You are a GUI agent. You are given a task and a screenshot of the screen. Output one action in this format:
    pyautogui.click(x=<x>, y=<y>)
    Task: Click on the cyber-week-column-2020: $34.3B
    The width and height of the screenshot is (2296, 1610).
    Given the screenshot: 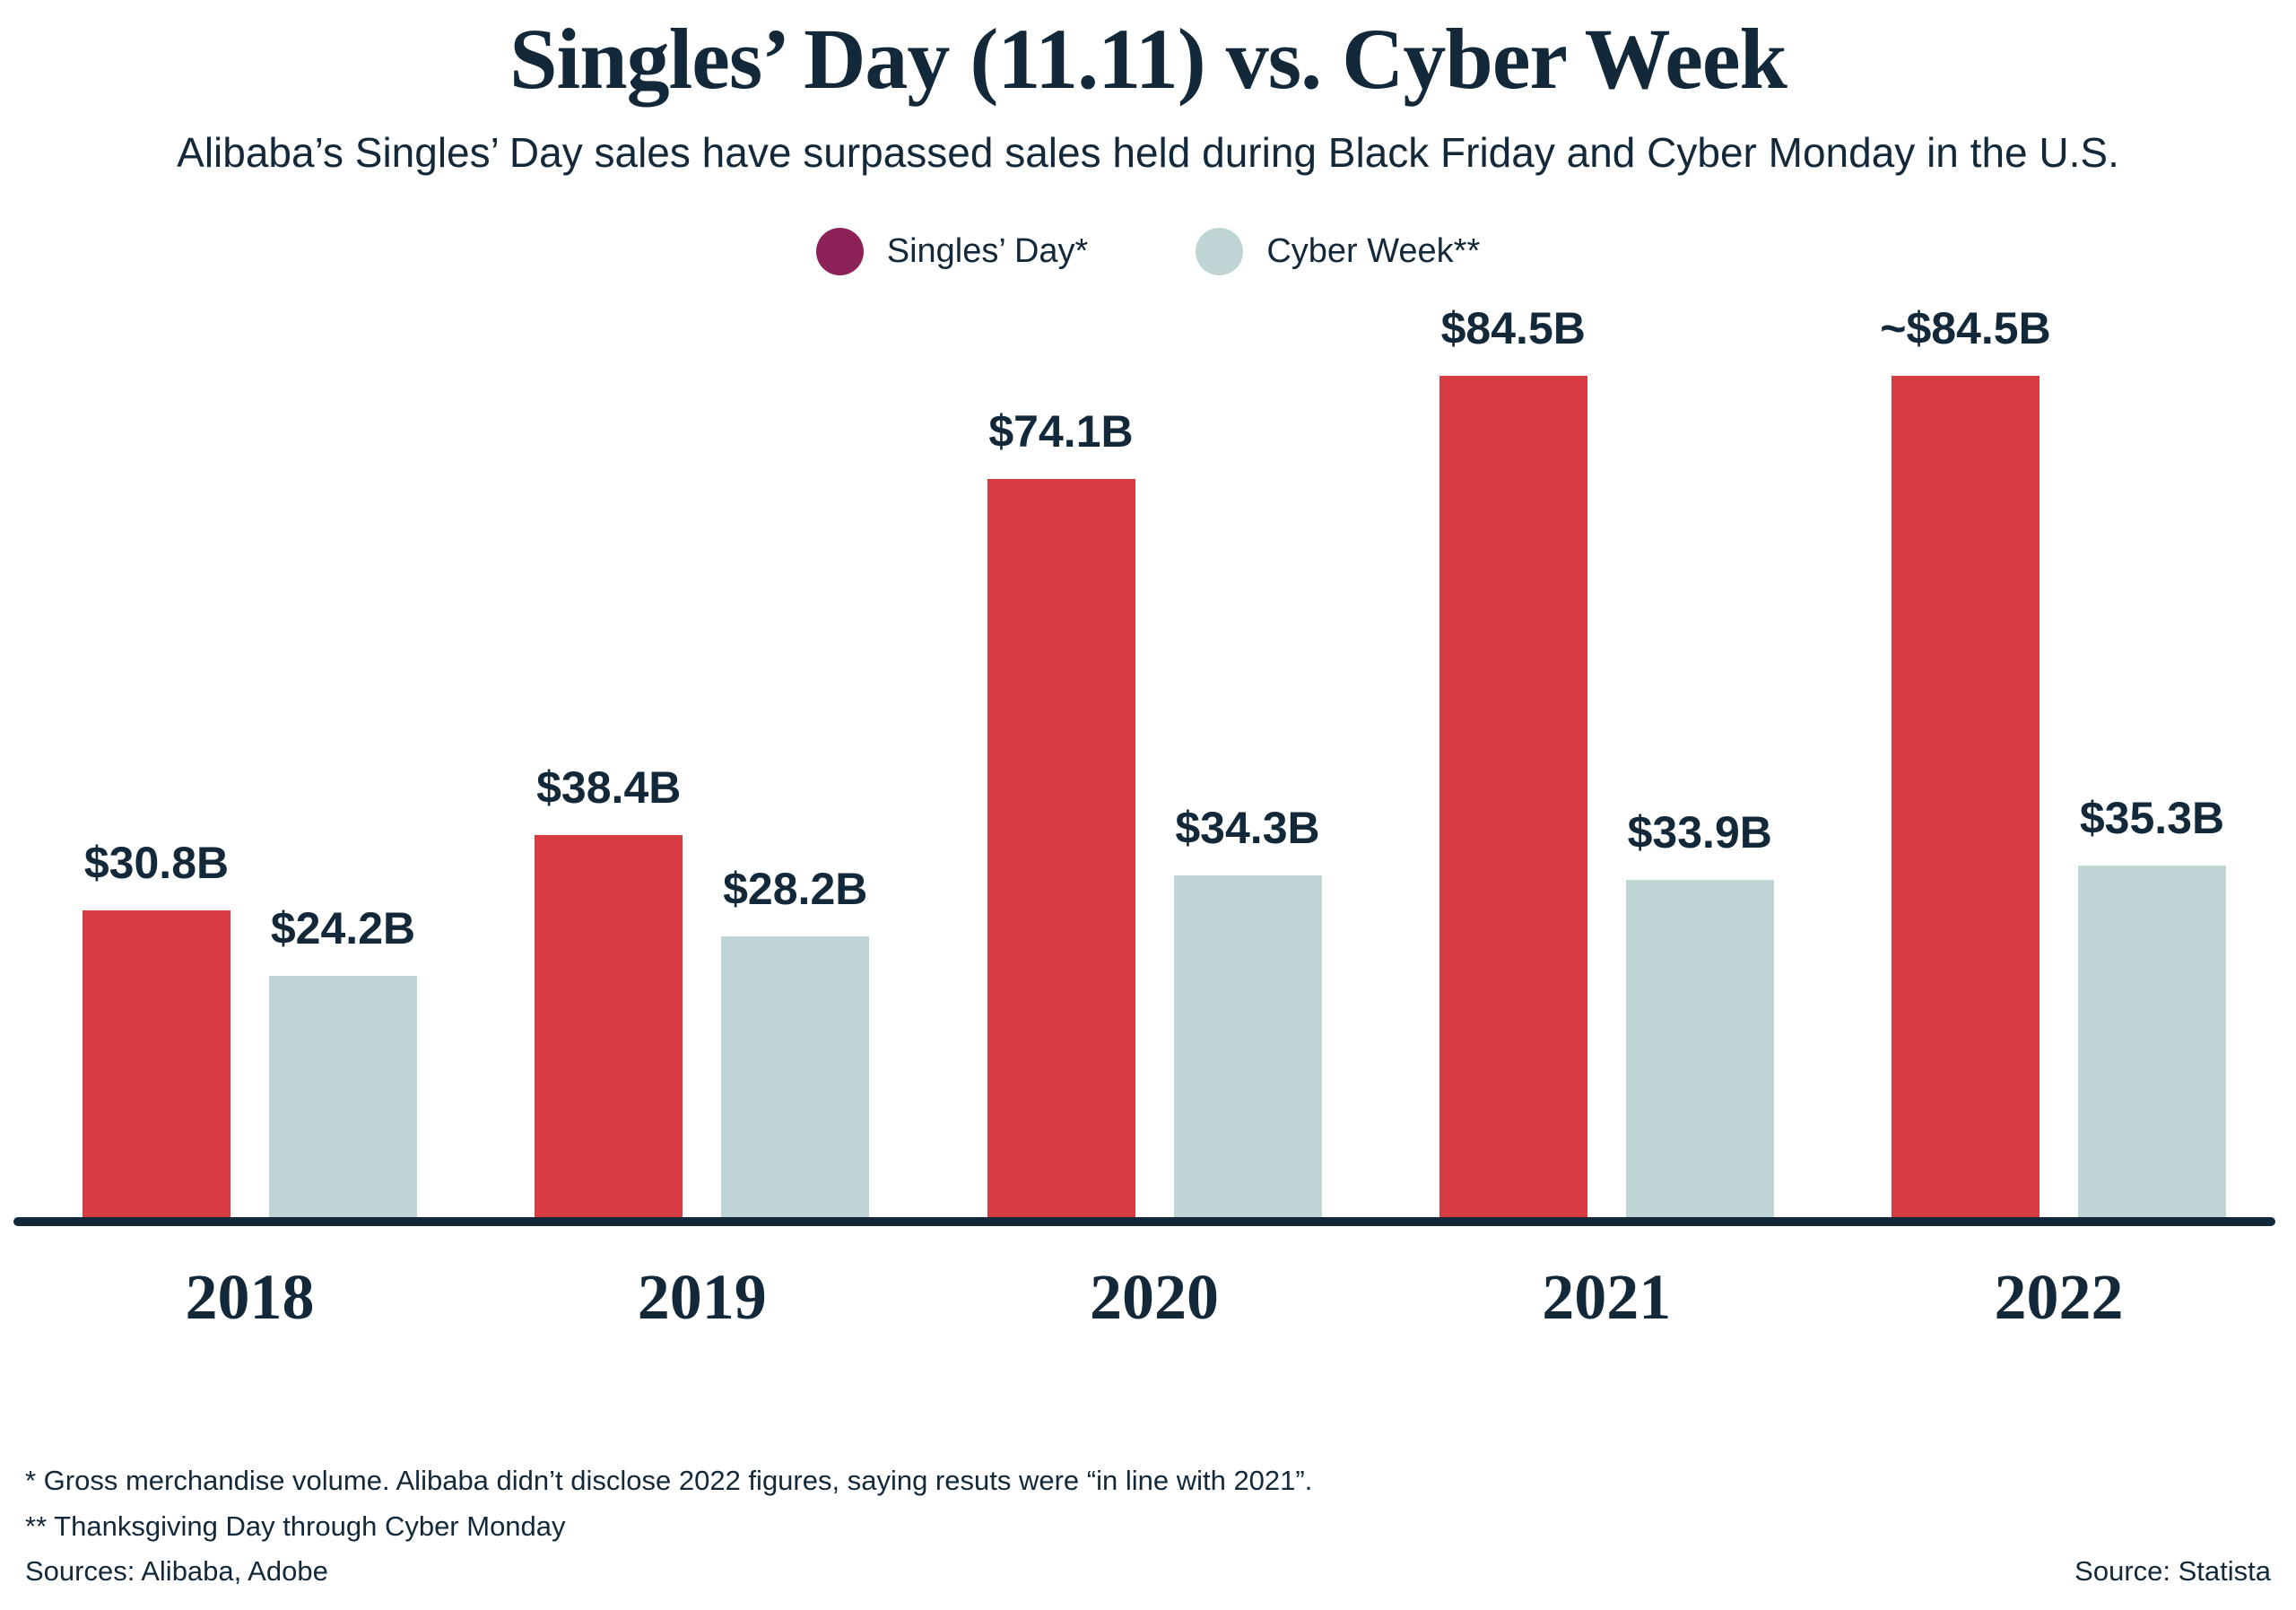 What is the action you would take?
    pyautogui.click(x=1247, y=1009)
    